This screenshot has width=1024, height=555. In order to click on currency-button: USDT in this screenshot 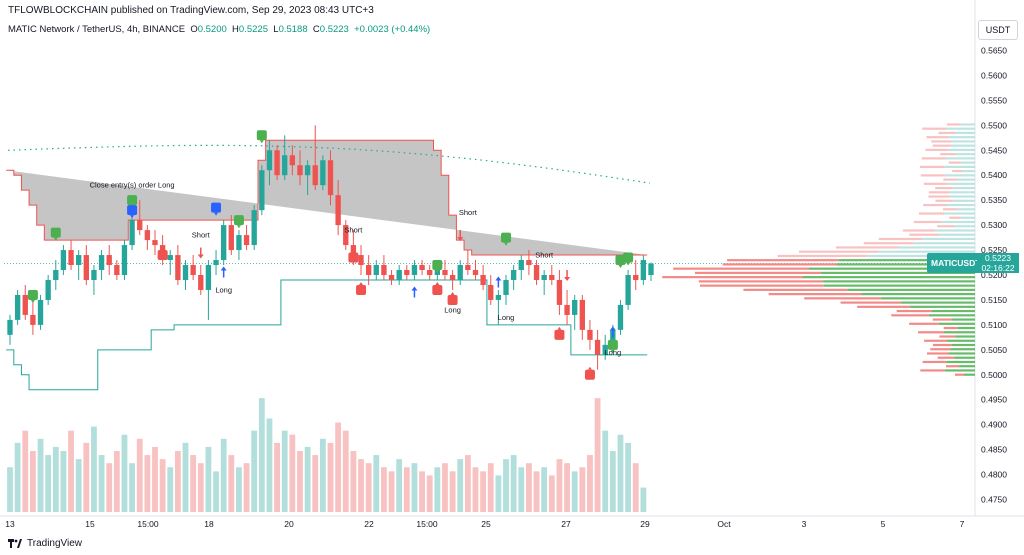, I will do `click(998, 30)`.